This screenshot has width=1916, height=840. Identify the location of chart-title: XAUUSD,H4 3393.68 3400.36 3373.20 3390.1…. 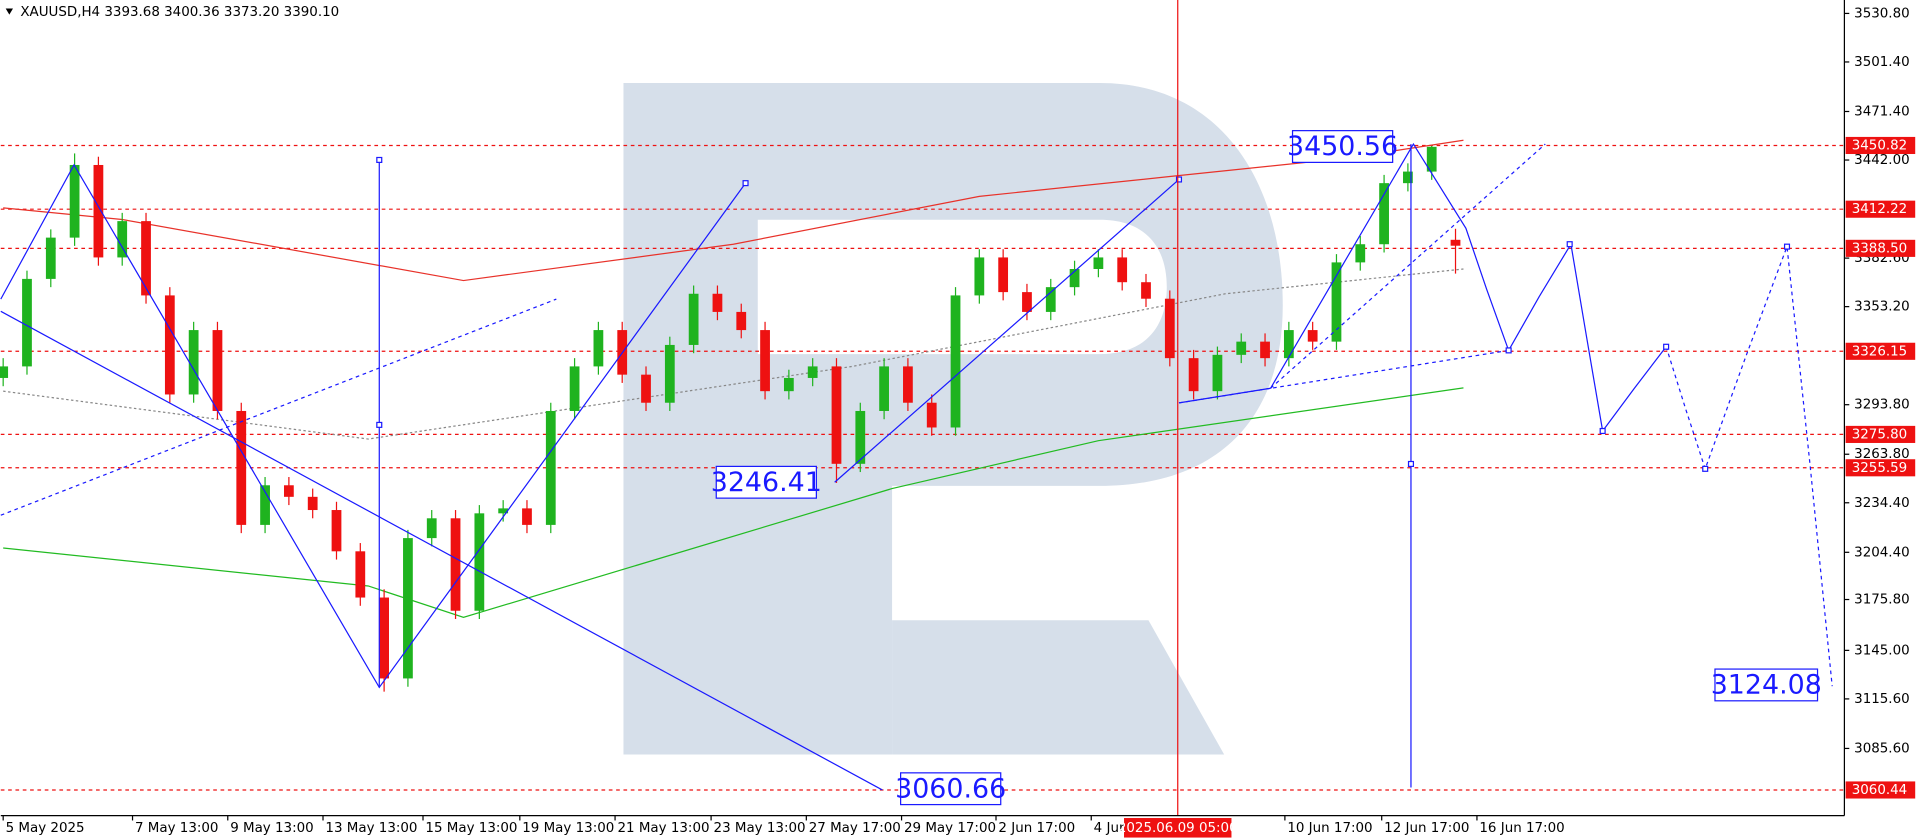
(179, 12).